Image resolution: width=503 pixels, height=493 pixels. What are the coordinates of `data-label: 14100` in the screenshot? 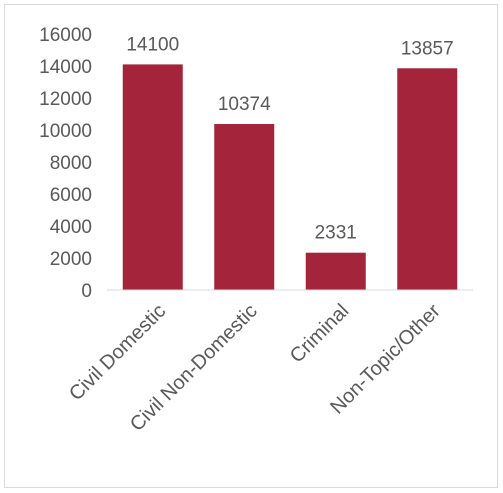 It's located at (152, 44).